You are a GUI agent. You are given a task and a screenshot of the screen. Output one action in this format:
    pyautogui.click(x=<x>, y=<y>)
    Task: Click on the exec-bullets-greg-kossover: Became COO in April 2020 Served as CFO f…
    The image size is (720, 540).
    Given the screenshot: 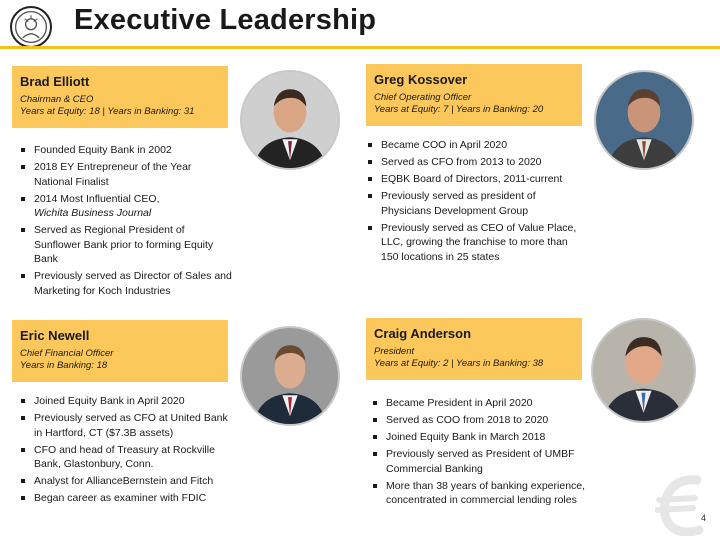 What is the action you would take?
    pyautogui.click(x=472, y=202)
    